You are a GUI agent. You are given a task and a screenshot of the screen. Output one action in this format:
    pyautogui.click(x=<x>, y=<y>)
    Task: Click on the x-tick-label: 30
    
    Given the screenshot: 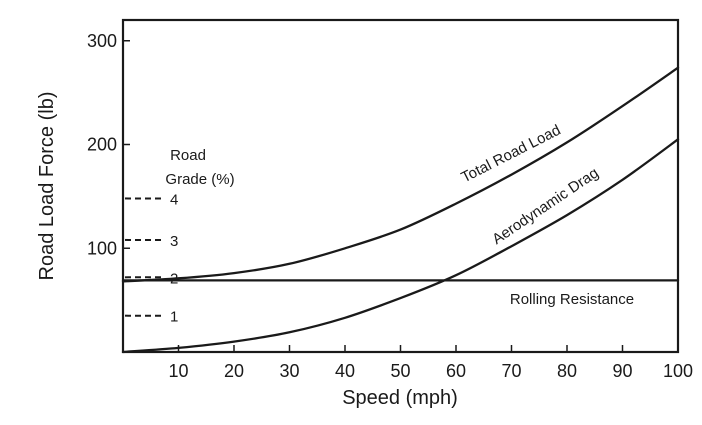 What is the action you would take?
    pyautogui.click(x=289, y=371)
    